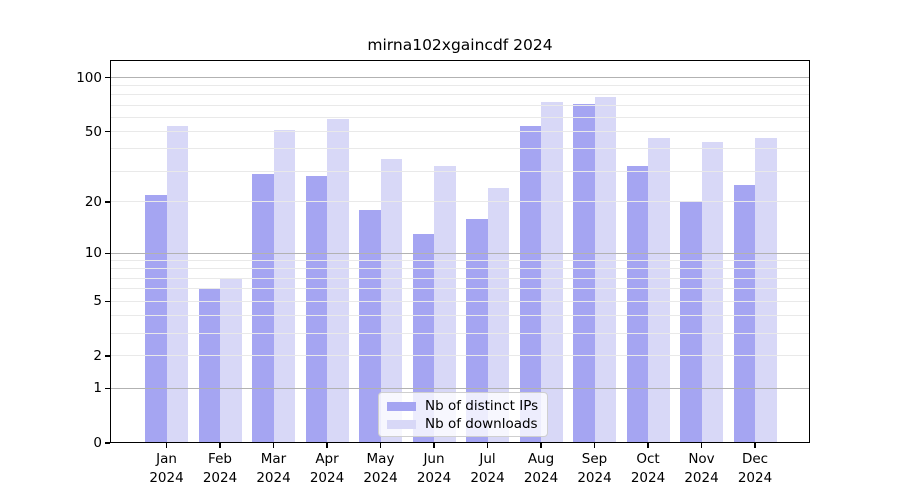 The width and height of the screenshot is (900, 500). I want to click on y-tick-label: 2, so click(97, 355).